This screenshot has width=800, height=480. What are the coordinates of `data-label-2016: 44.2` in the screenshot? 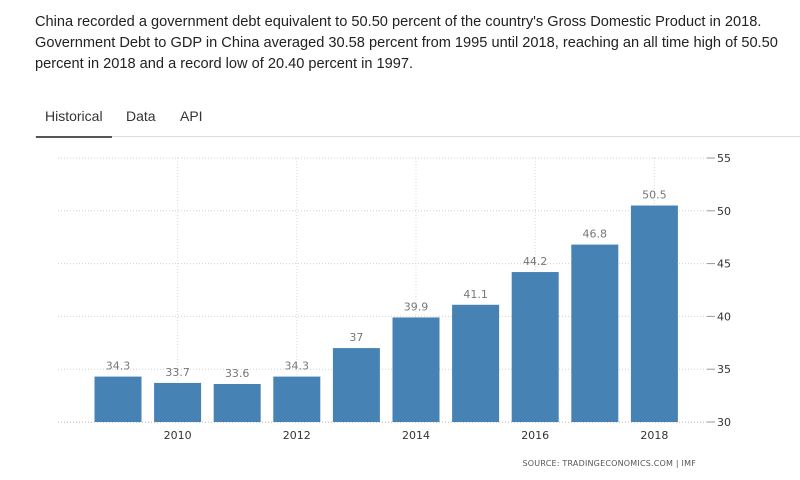 It's located at (535, 261).